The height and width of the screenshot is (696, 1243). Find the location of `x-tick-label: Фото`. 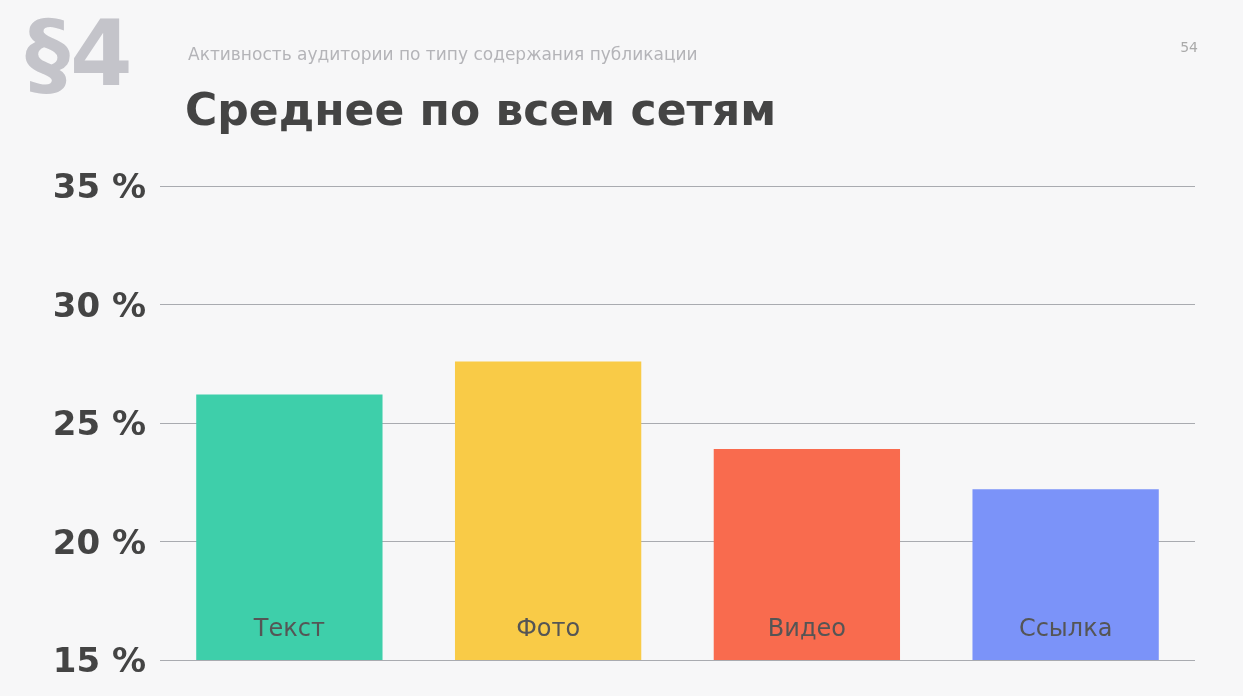

x-tick-label: Фото is located at coordinates (548, 628).